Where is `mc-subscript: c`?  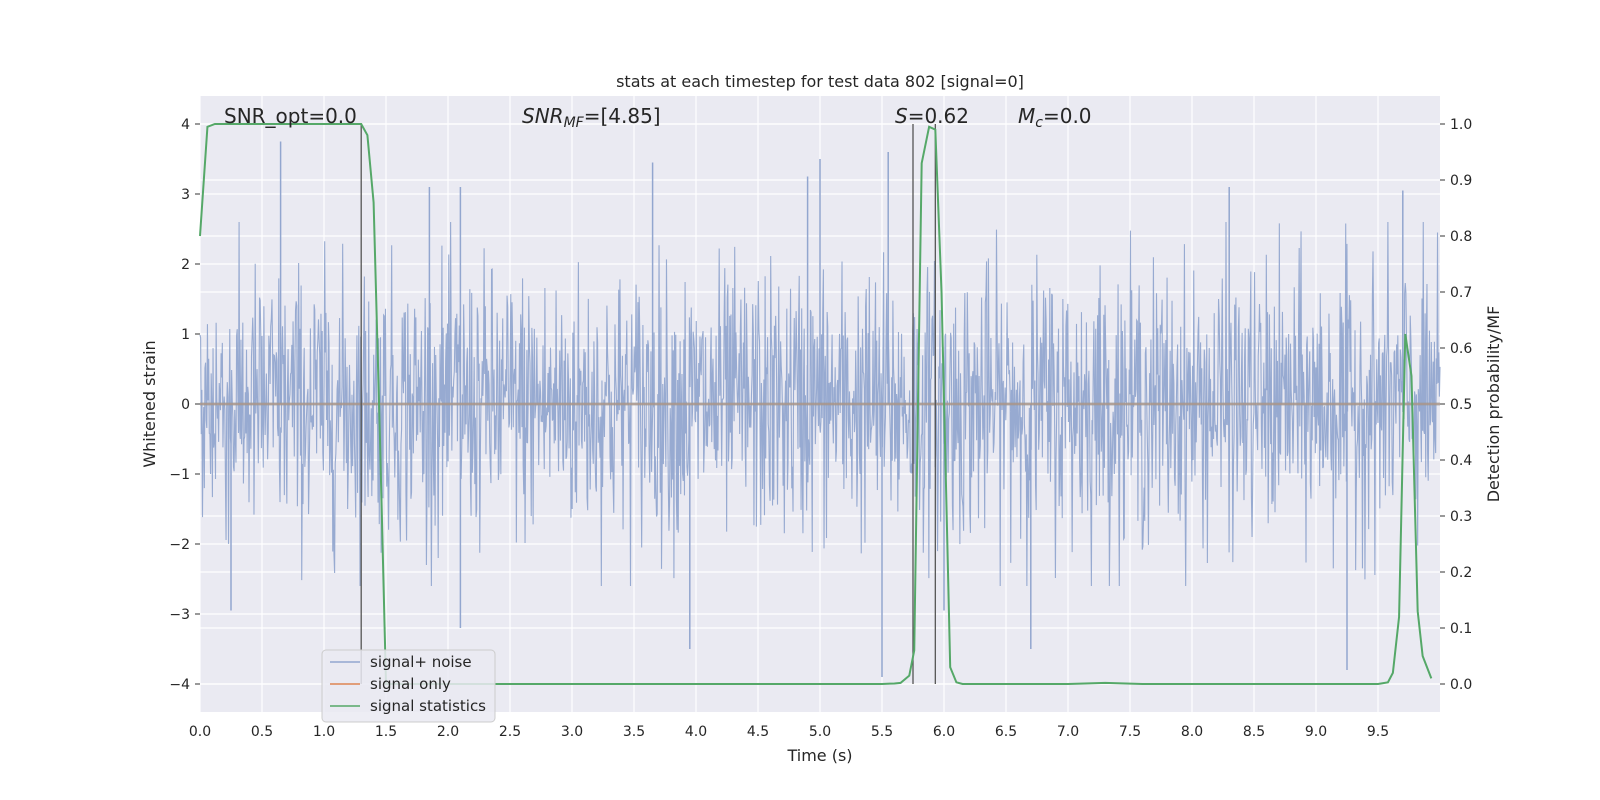
mc-subscript: c is located at coordinates (1039, 123).